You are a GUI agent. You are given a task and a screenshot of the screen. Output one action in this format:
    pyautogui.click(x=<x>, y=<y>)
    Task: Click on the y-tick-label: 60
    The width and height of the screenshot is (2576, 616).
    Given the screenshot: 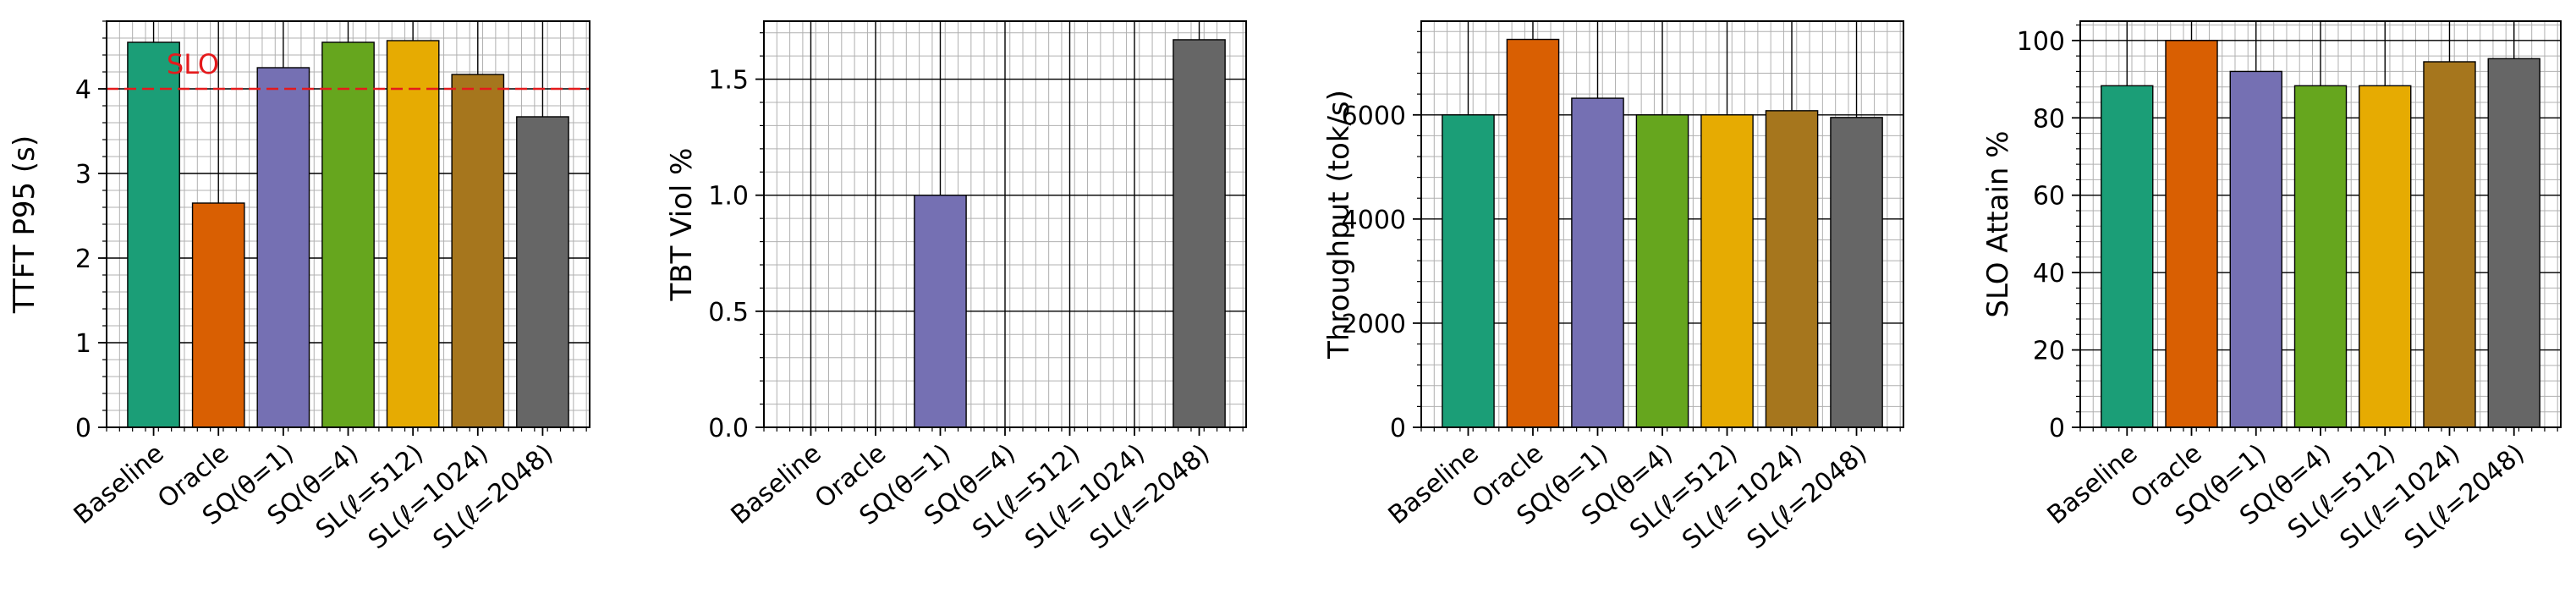 What is the action you would take?
    pyautogui.click(x=2049, y=197)
    